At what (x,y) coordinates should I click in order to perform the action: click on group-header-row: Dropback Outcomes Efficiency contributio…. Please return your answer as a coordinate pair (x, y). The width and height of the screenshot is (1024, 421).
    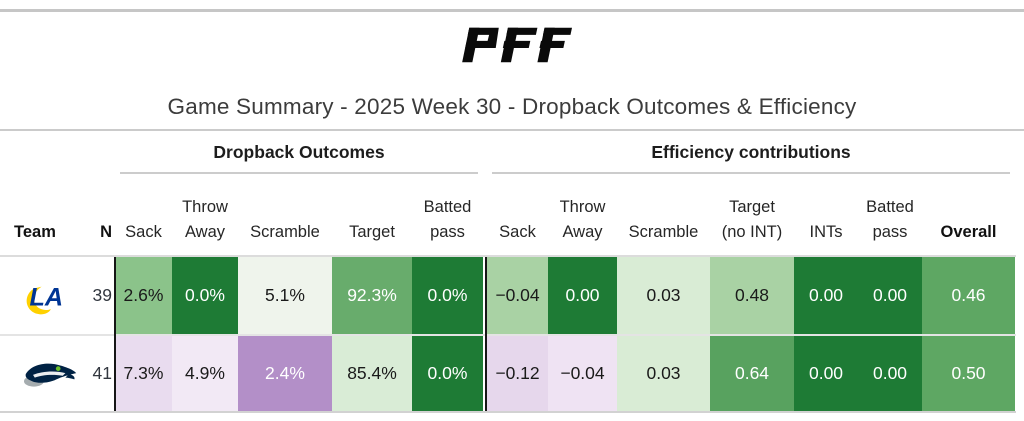
    Looking at the image, I should click on (508, 156).